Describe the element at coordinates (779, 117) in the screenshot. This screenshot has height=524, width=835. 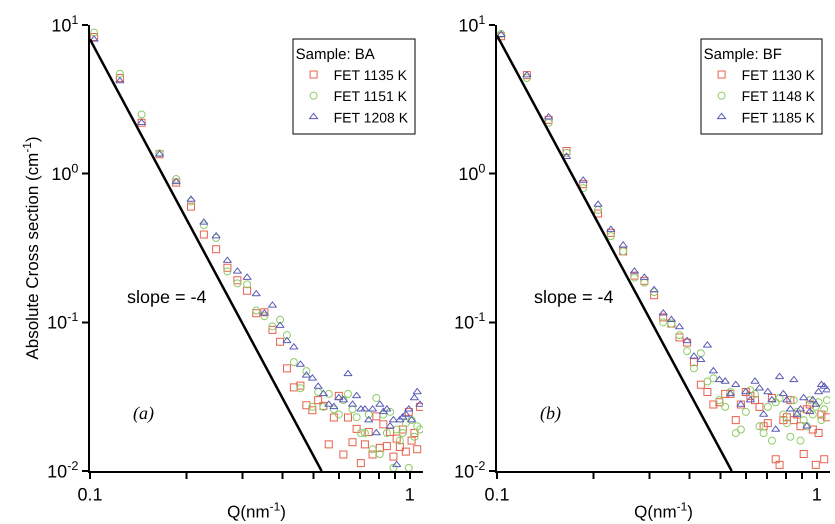
I see `legend-label: FET 1185 K` at that location.